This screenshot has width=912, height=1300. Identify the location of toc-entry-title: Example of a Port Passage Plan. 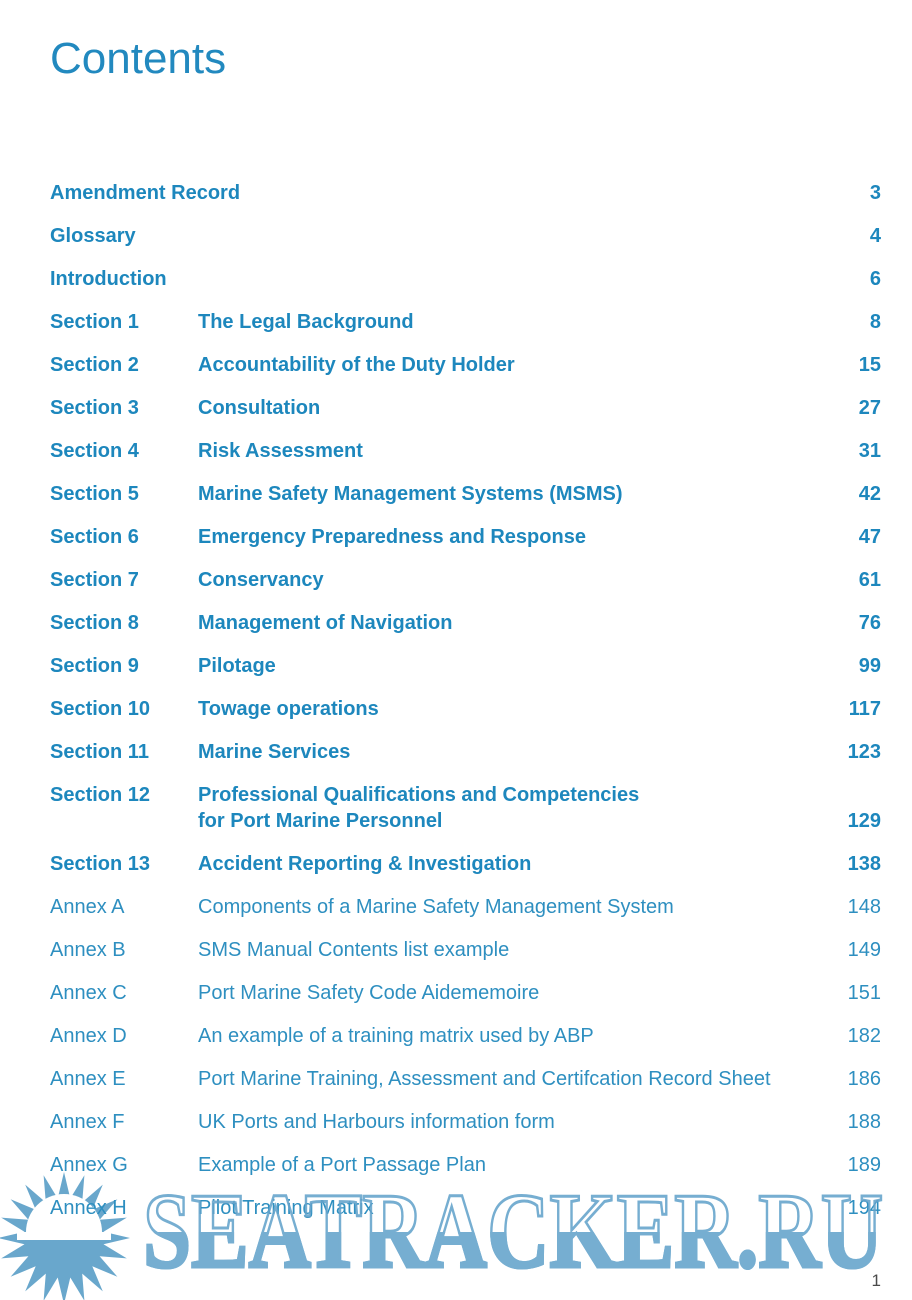
(342, 1165).